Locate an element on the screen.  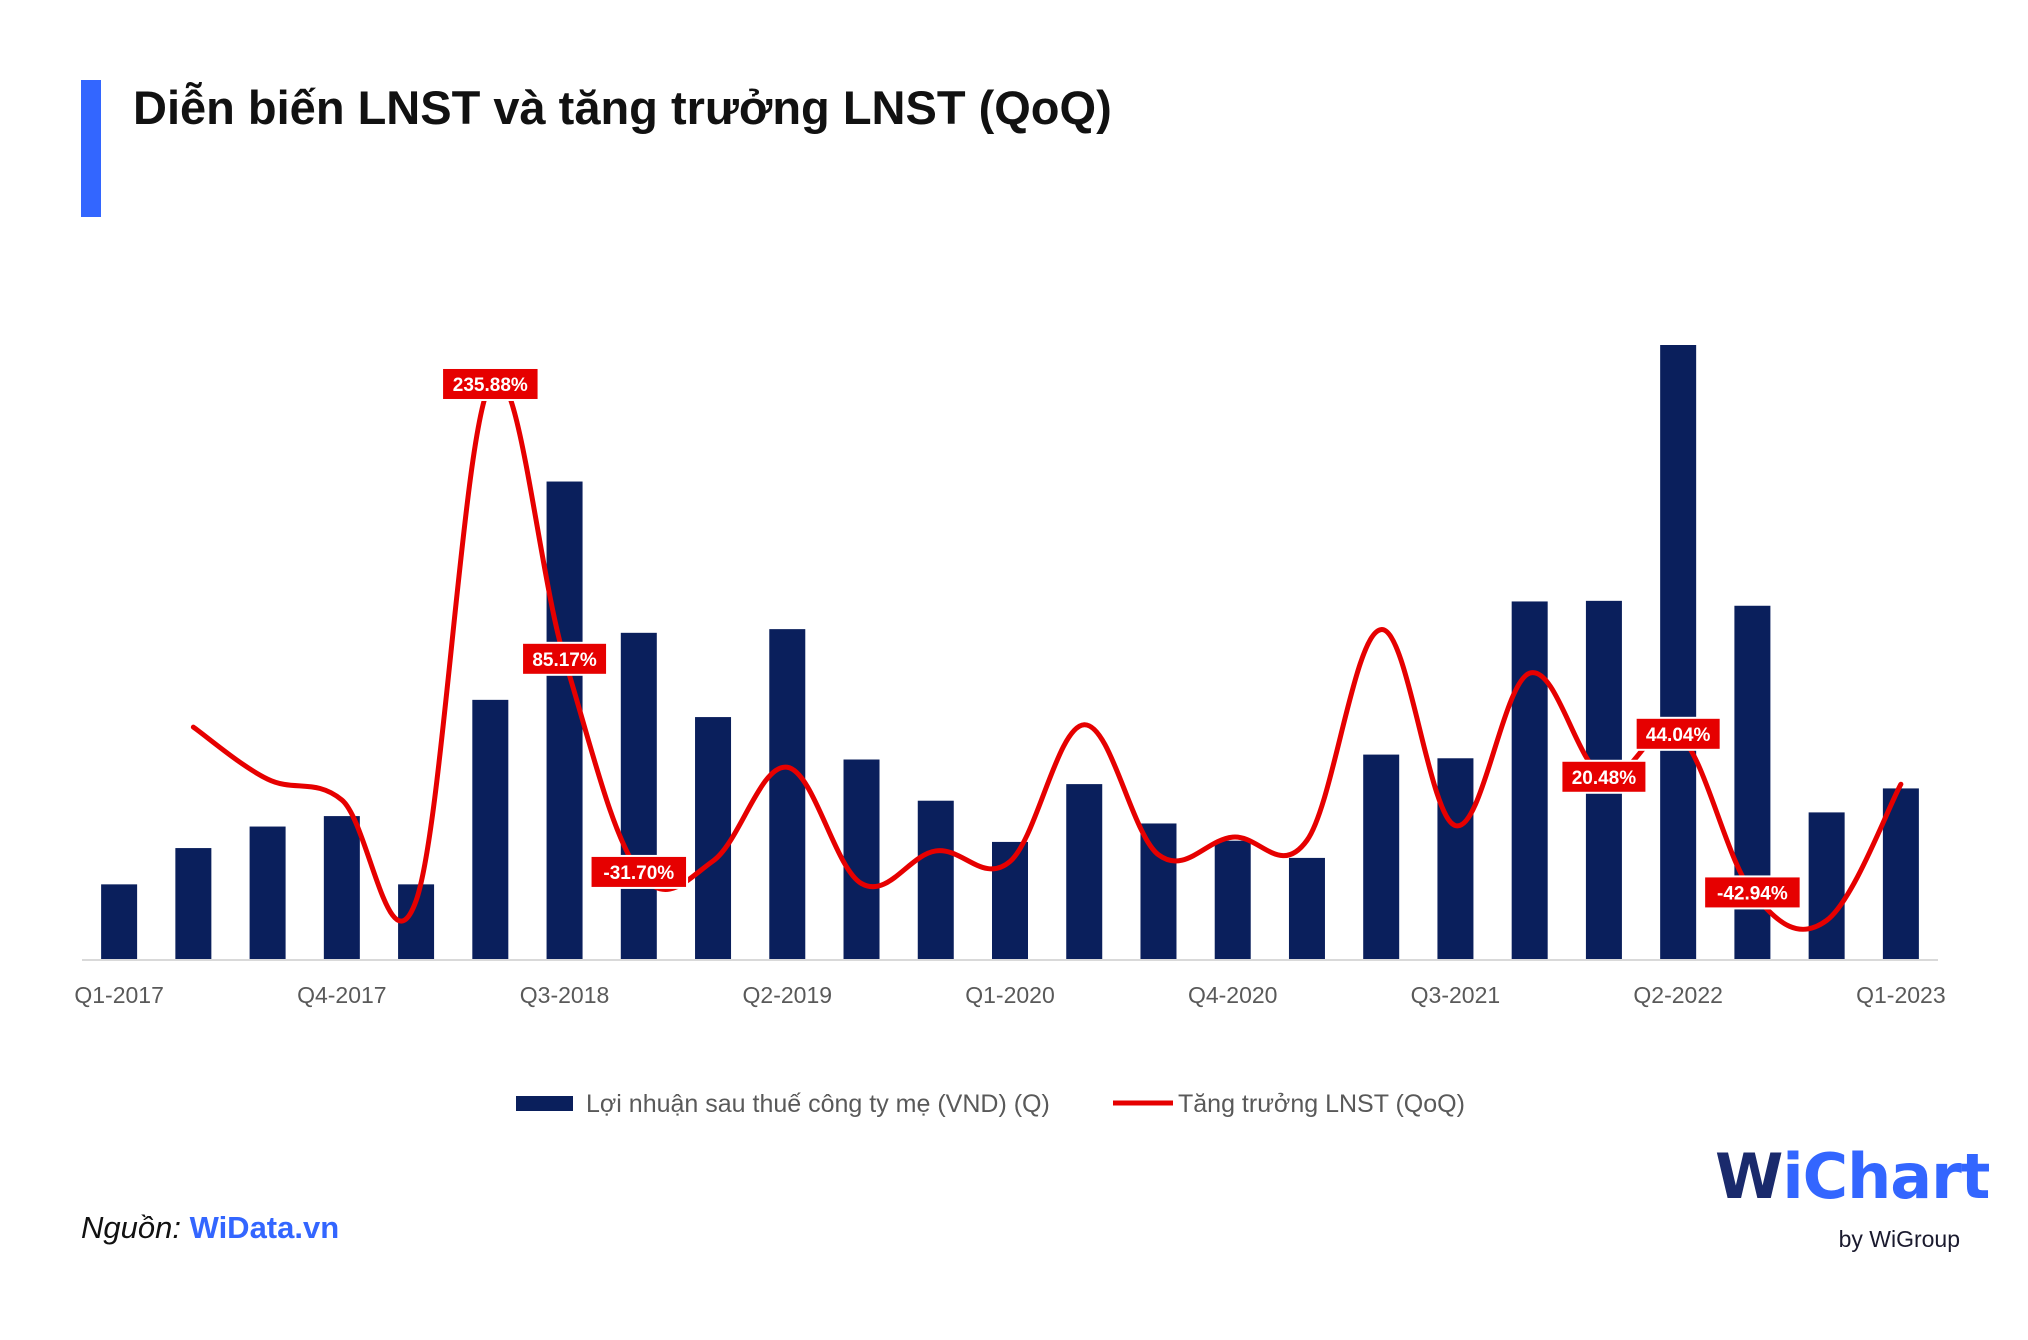
data-label: 44.04% is located at coordinates (1678, 733).